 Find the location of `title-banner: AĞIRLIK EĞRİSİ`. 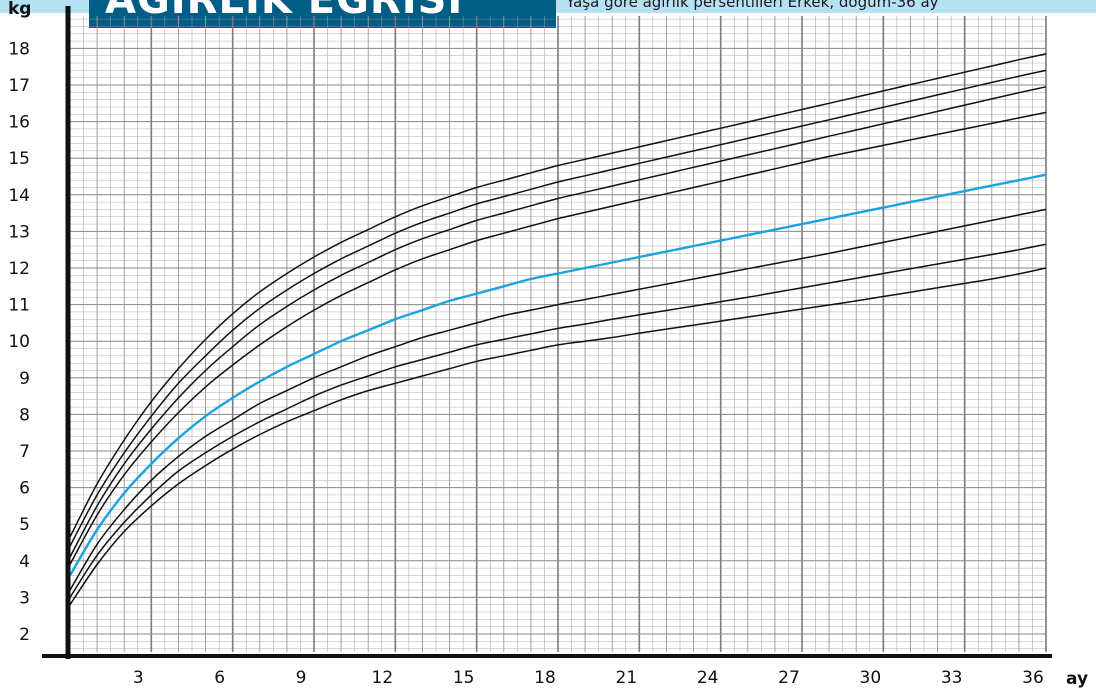

title-banner: AĞIRLIK EĞRİSİ is located at coordinates (322, 14).